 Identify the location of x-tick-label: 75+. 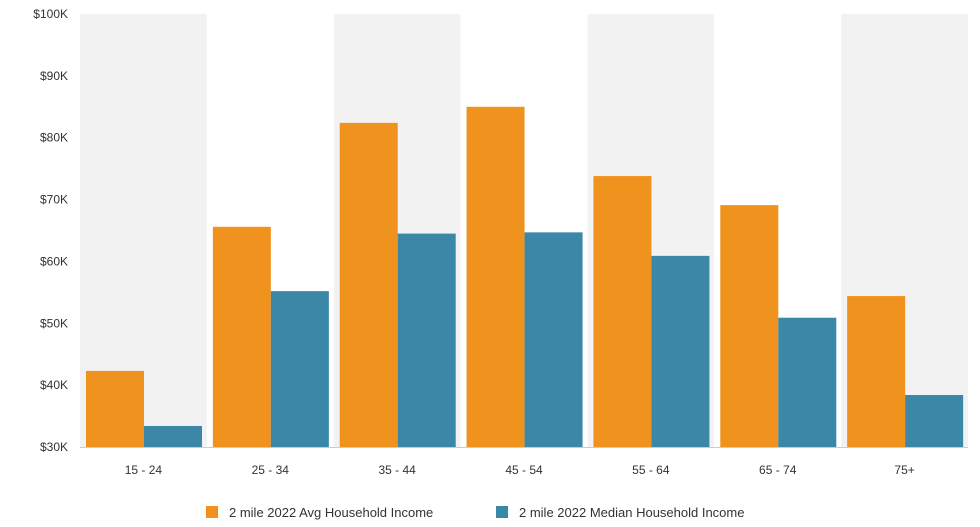
(904, 470).